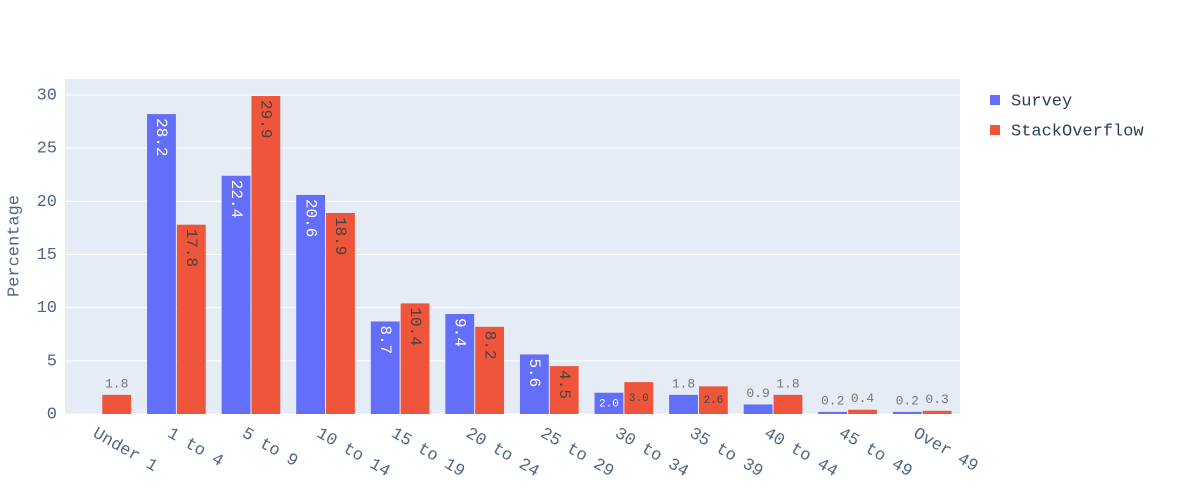 The width and height of the screenshot is (1196, 504). I want to click on y-axis-title: Percentage, so click(14, 246).